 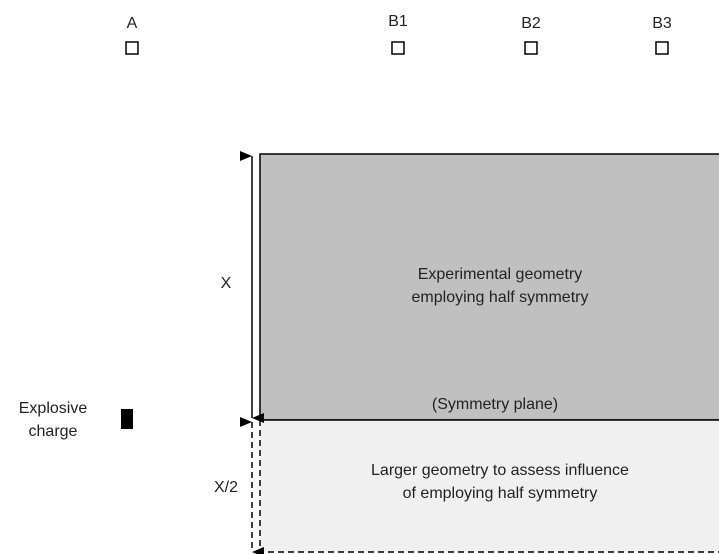 What do you see at coordinates (531, 23) in the screenshot?
I see `gauge-label: B2` at bounding box center [531, 23].